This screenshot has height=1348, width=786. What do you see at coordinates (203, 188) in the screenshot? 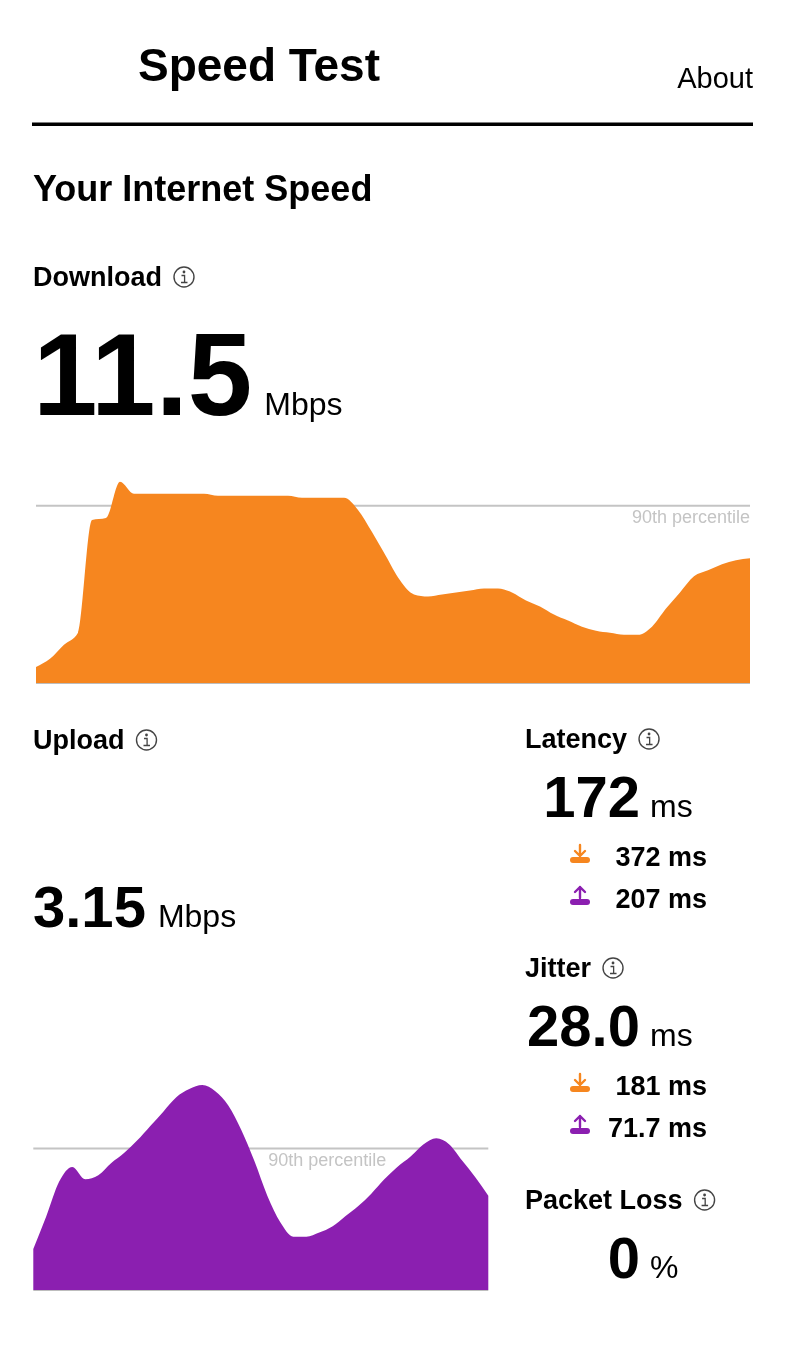
I see `text: Your Internet Speed` at bounding box center [203, 188].